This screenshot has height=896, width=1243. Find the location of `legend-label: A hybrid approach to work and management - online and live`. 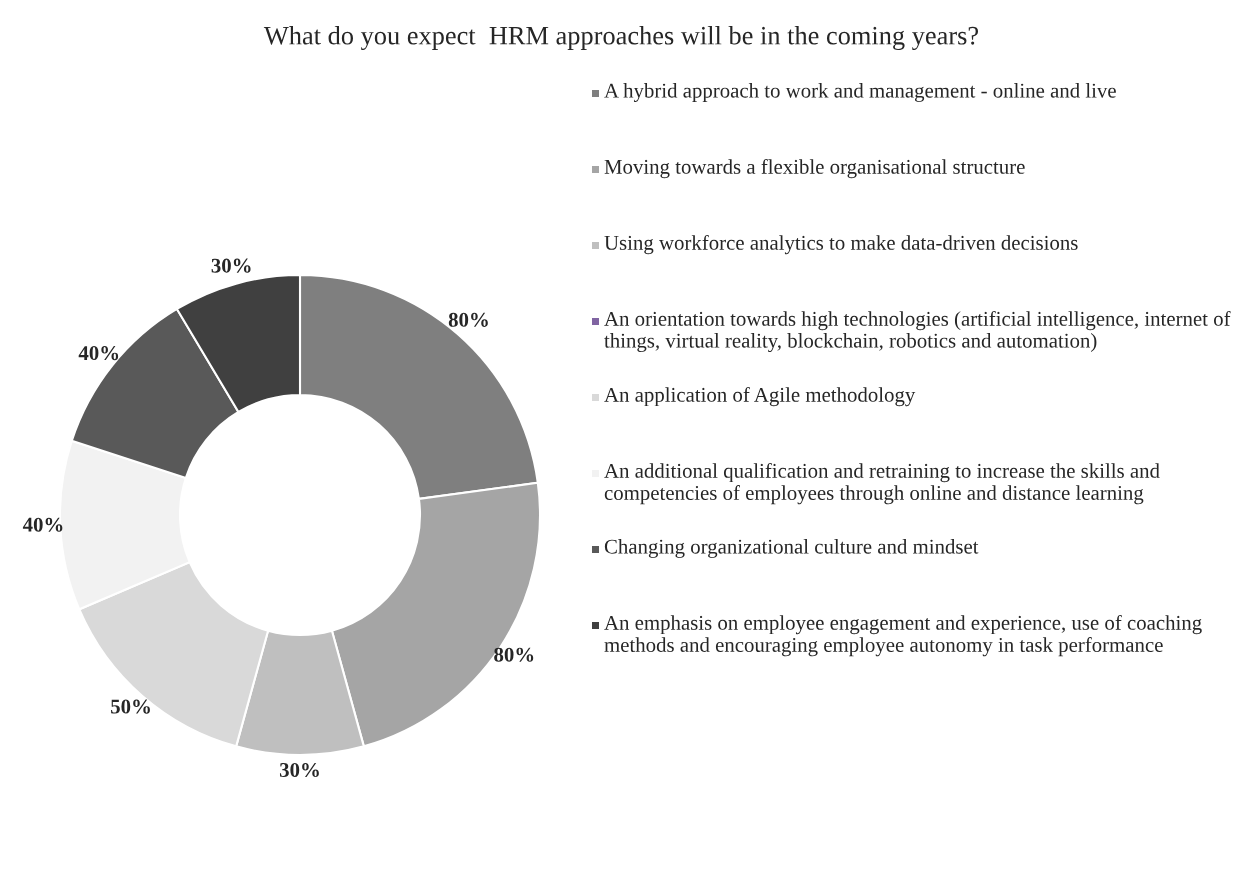

legend-label: A hybrid approach to work and management - online and live is located at coordinates (860, 92).